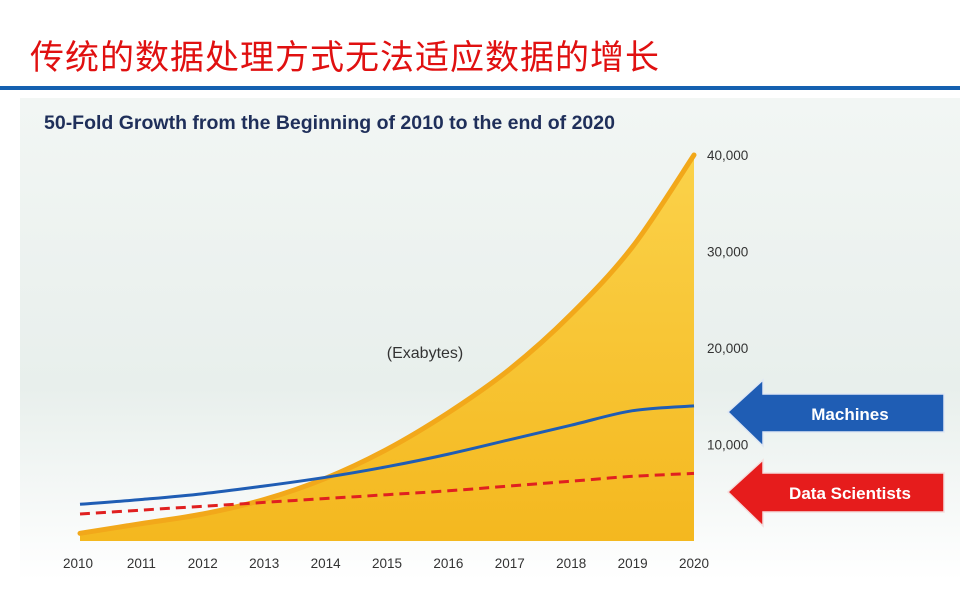  I want to click on x-tick-label: 2011, so click(141, 563).